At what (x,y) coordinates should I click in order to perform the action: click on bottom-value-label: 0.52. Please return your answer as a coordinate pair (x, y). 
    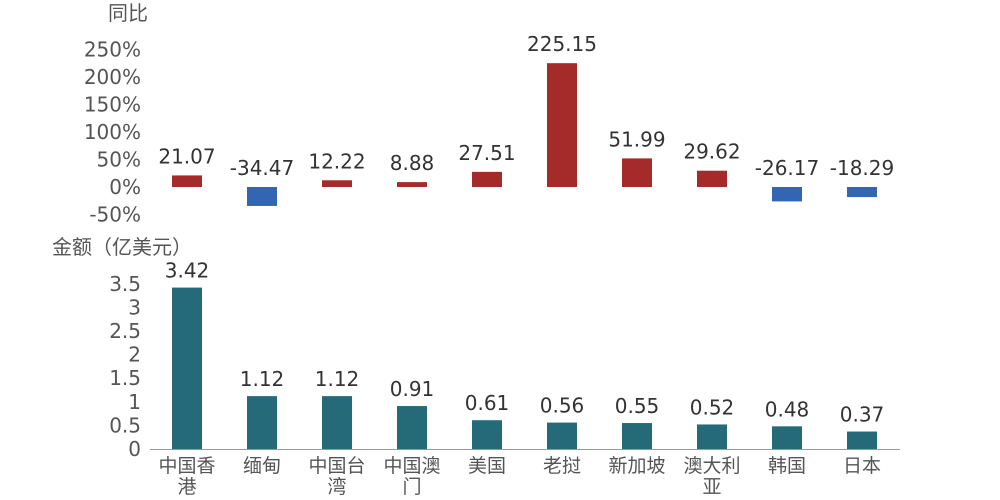
    Looking at the image, I should click on (712, 407).